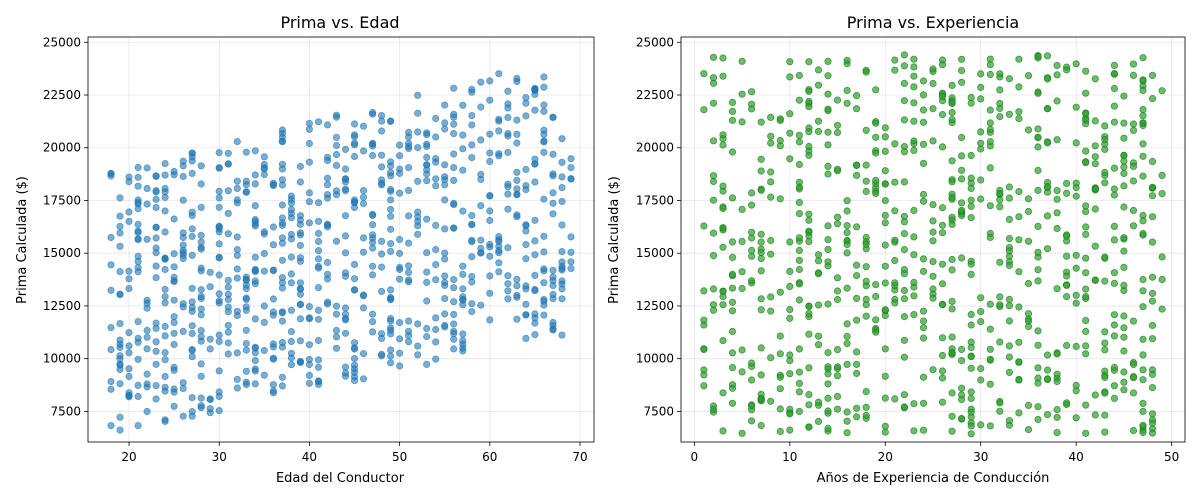 The image size is (1200, 500). Describe the element at coordinates (62, 95) in the screenshot. I see `y-tick-label: 22500` at that location.